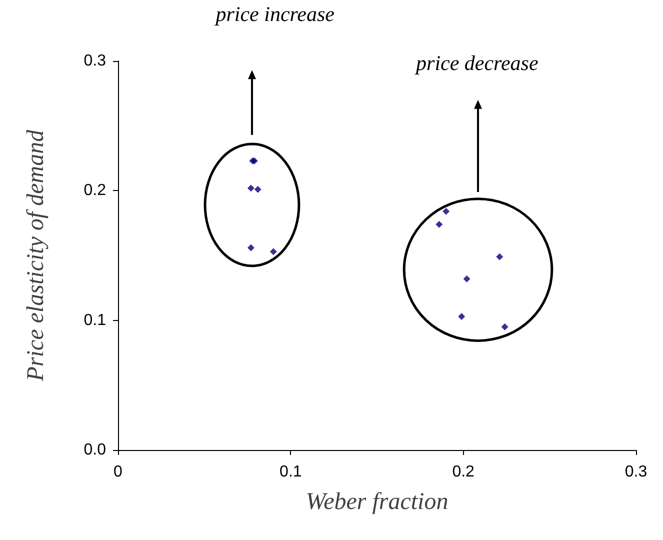 The image size is (663, 540). Describe the element at coordinates (118, 472) in the screenshot. I see `x-tick-label: 0` at that location.